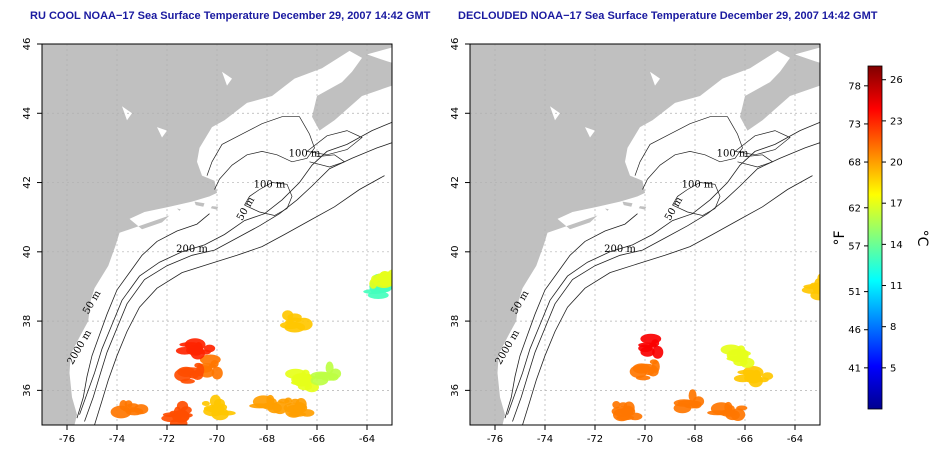 This screenshot has width=950, height=475. What do you see at coordinates (875, 224) in the screenshot?
I see `colorbar-ticks: 26 23 20 17 14 11 8 5 78 73 68 62 57 51 46 41` at bounding box center [875, 224].